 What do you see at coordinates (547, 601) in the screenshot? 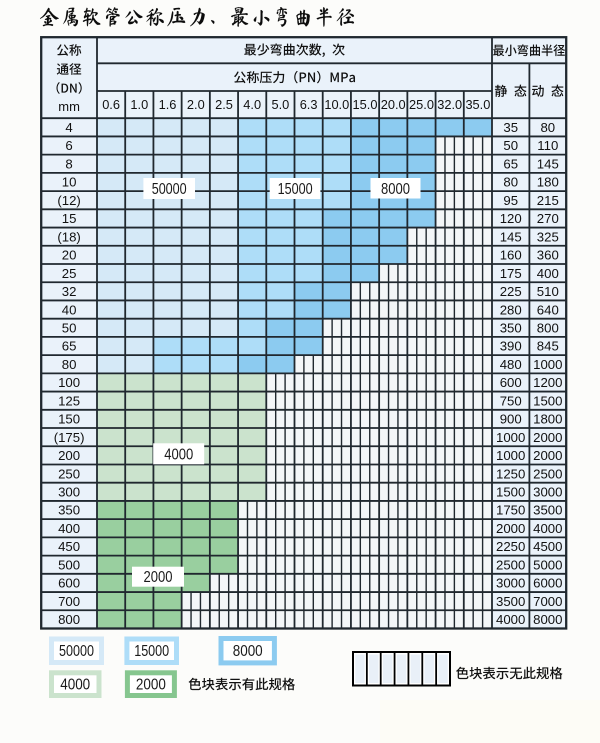
I see `svg-text: 7000` at bounding box center [547, 601].